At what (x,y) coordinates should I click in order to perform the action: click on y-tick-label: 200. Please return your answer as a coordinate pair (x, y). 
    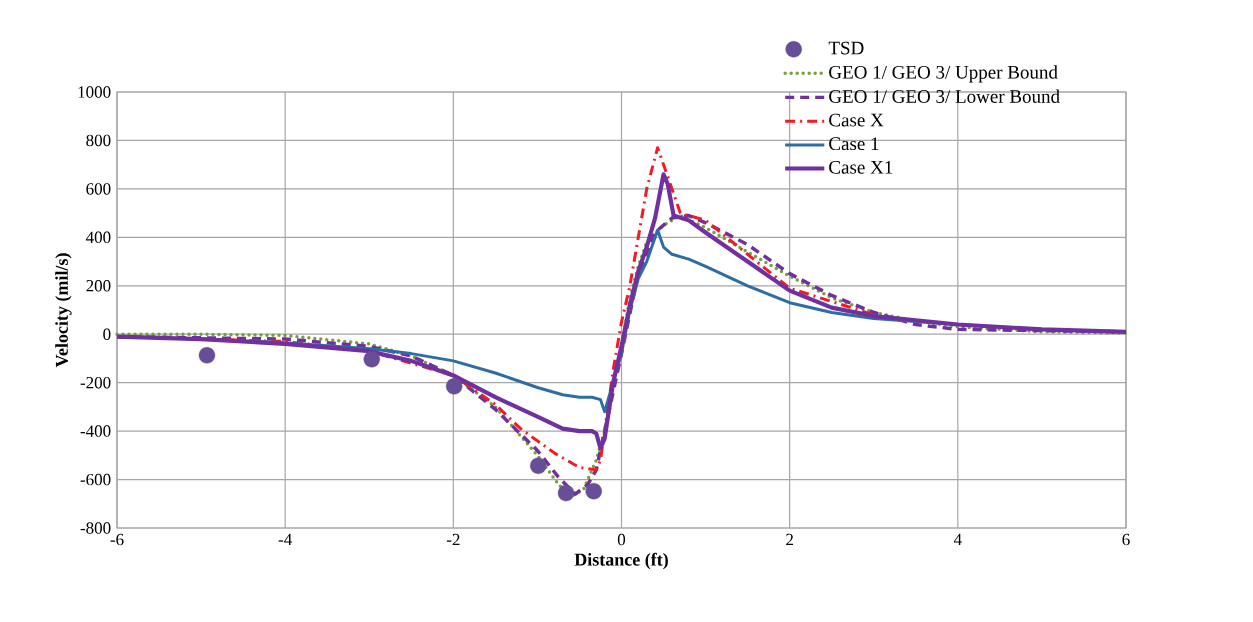
    Looking at the image, I should click on (98, 286).